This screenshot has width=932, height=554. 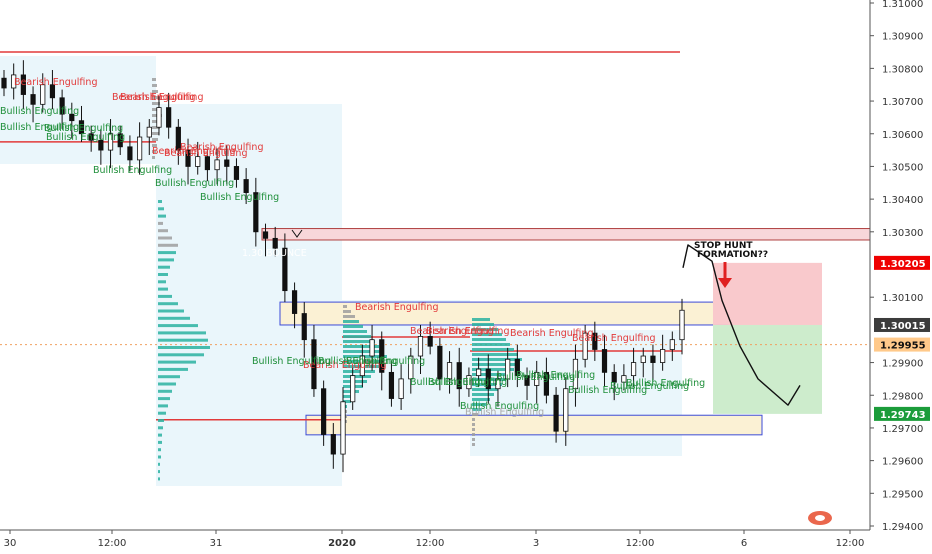 I want to click on supply-zone, so click(x=566, y=234).